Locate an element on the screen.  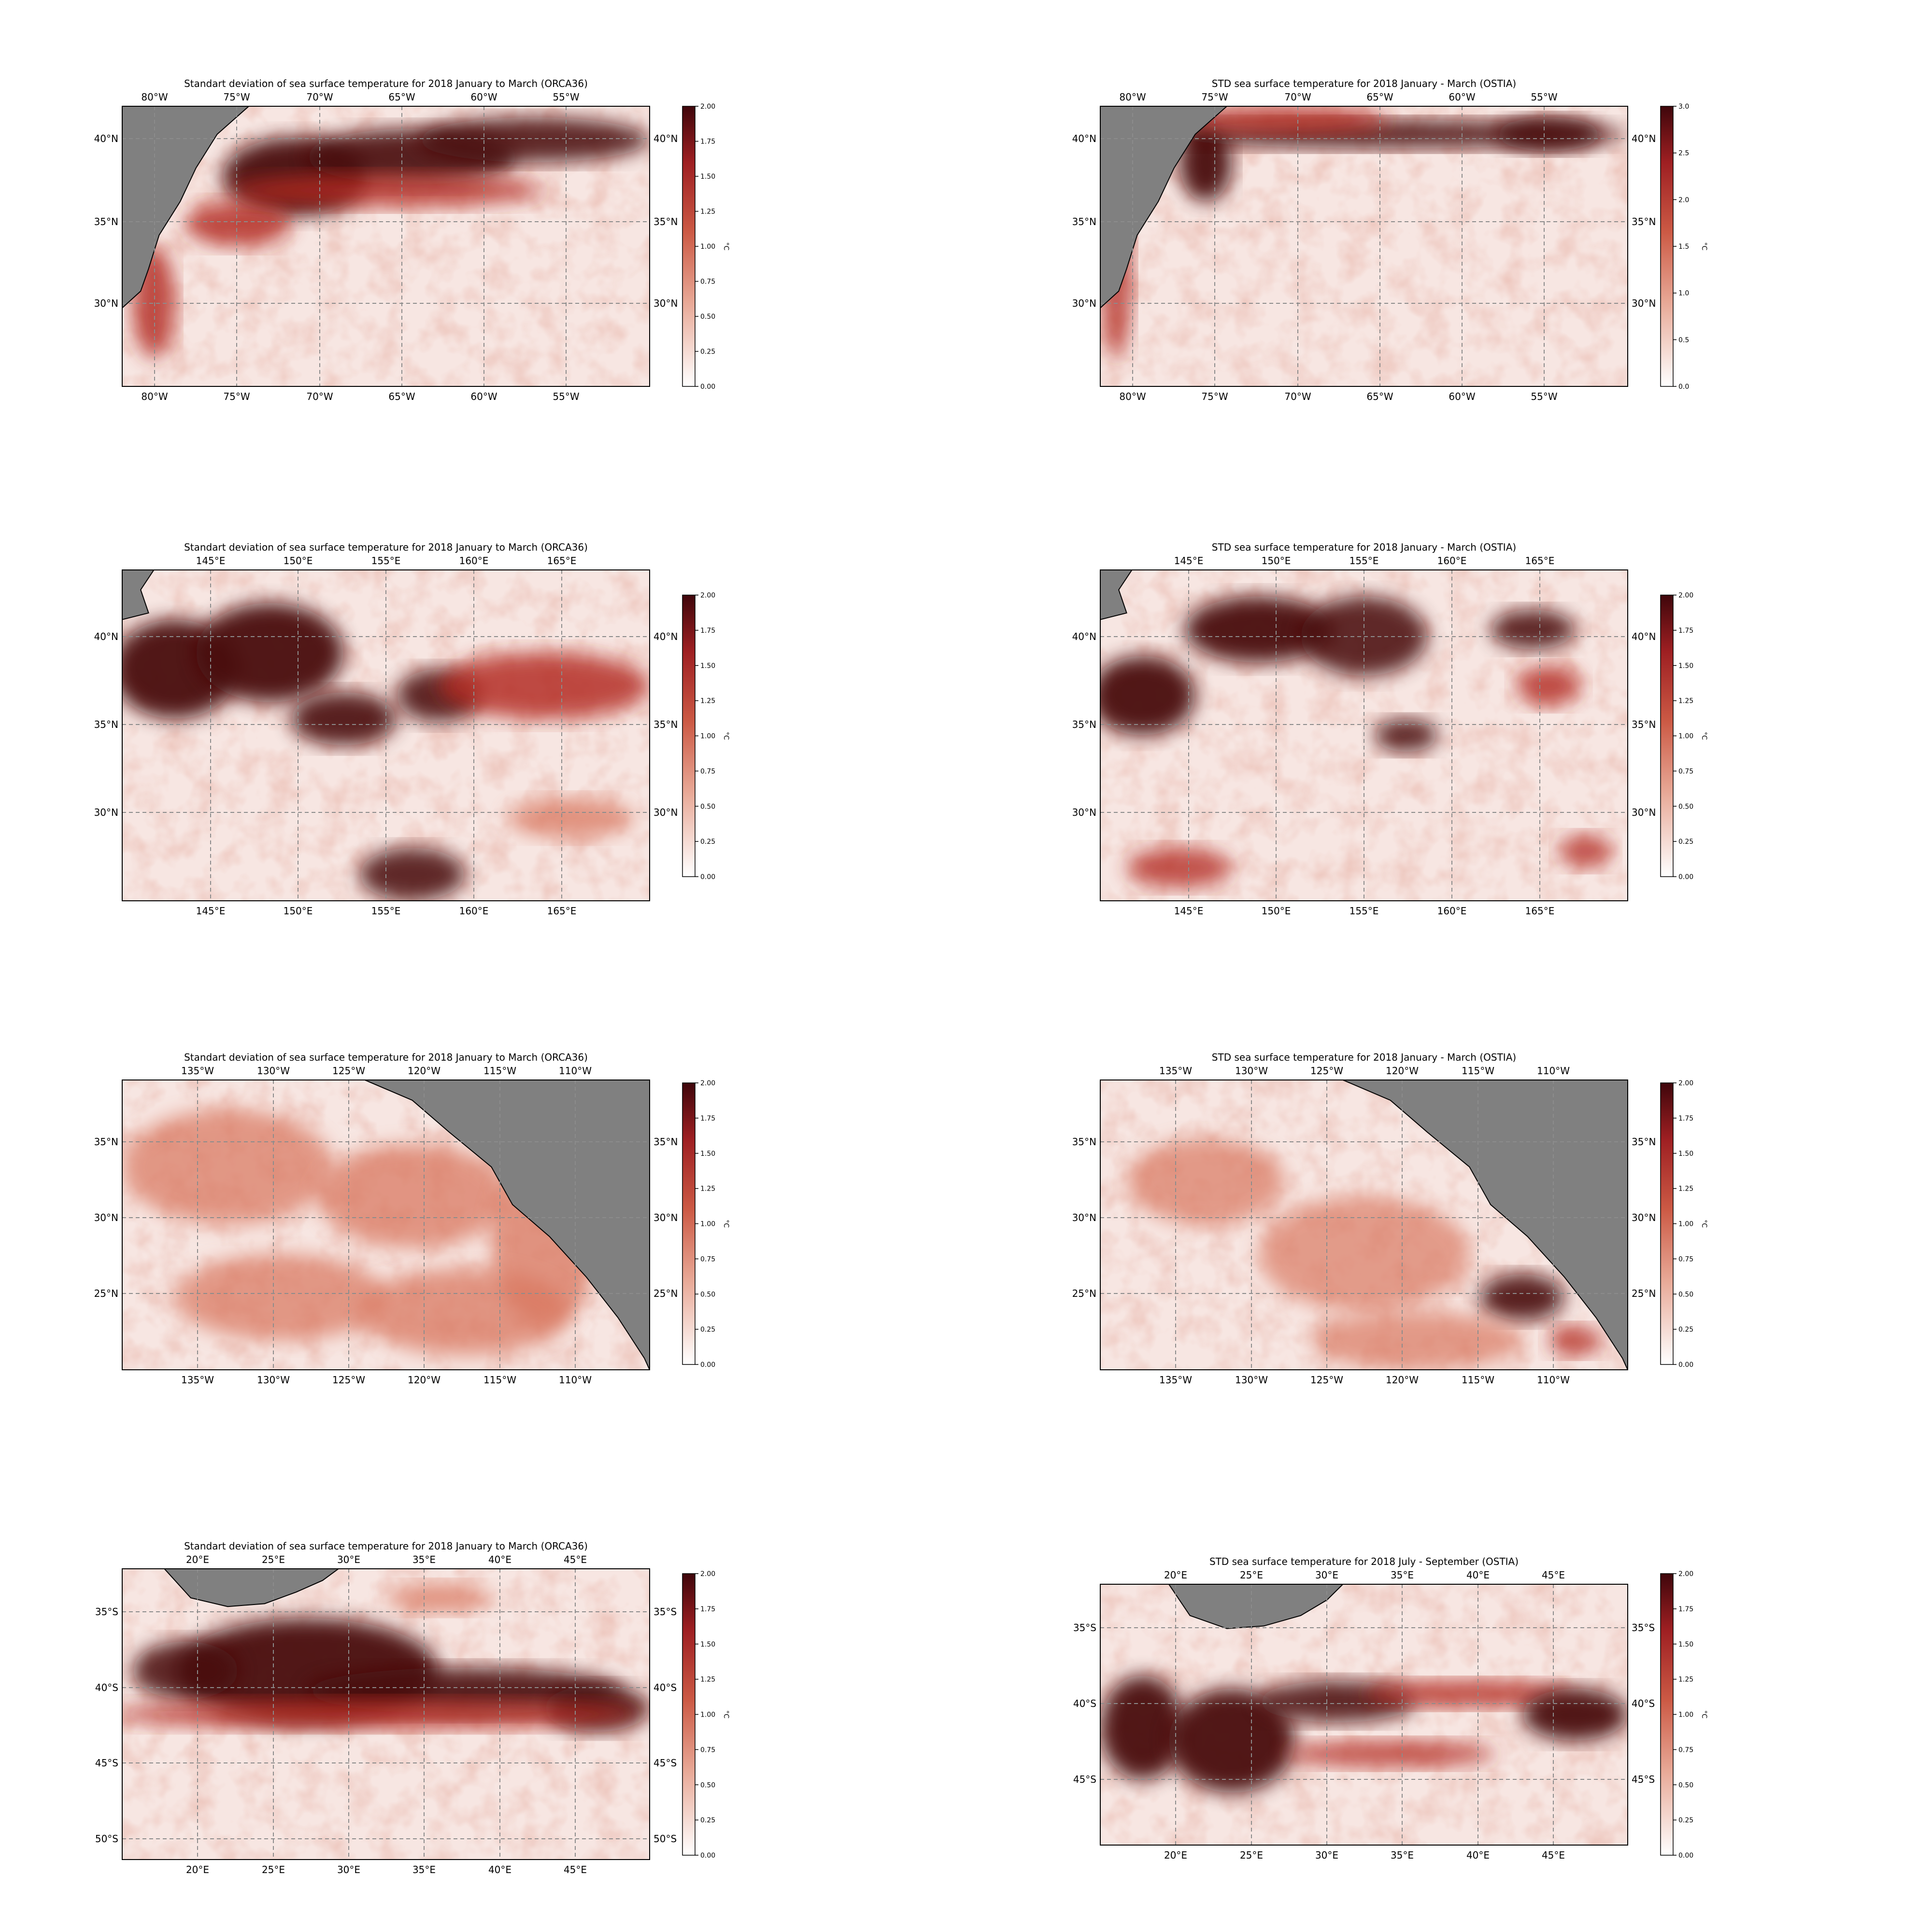
lon-tick-label-bottom: 55°W is located at coordinates (566, 396).